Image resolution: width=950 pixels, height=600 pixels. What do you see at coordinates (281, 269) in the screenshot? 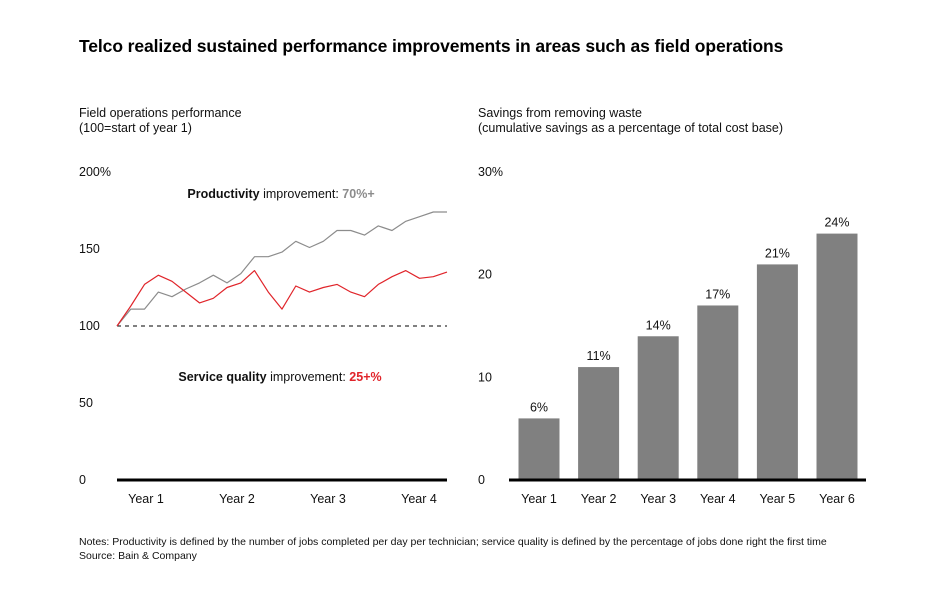
I see `productivity-line` at bounding box center [281, 269].